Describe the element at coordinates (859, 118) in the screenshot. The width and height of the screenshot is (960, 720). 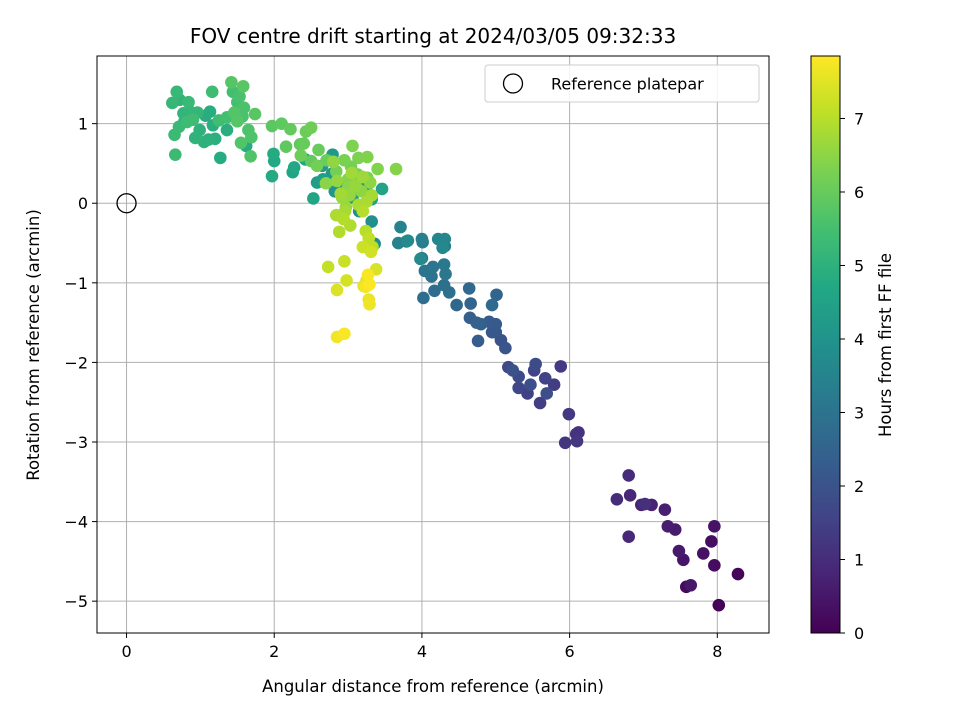
I see `colorbar-tick-label: 7` at that location.